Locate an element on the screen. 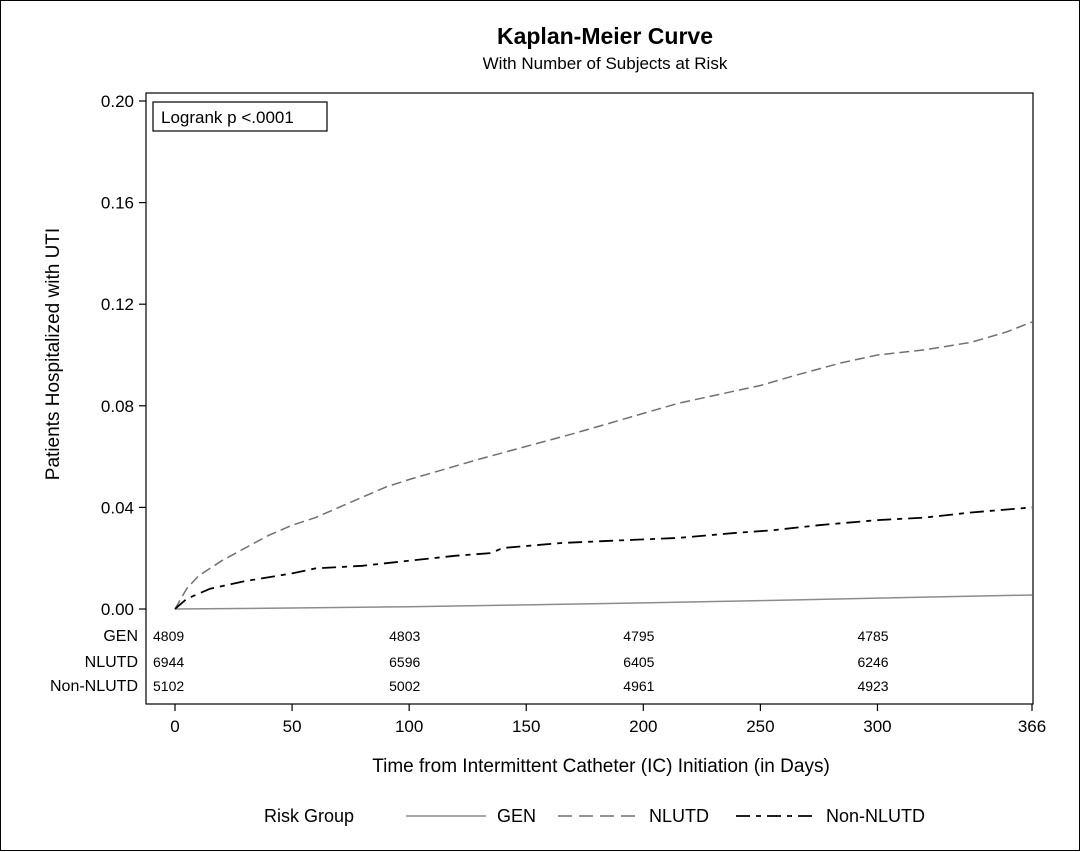 This screenshot has height=852, width=1080. at-risk-value: 6944 is located at coordinates (168, 662).